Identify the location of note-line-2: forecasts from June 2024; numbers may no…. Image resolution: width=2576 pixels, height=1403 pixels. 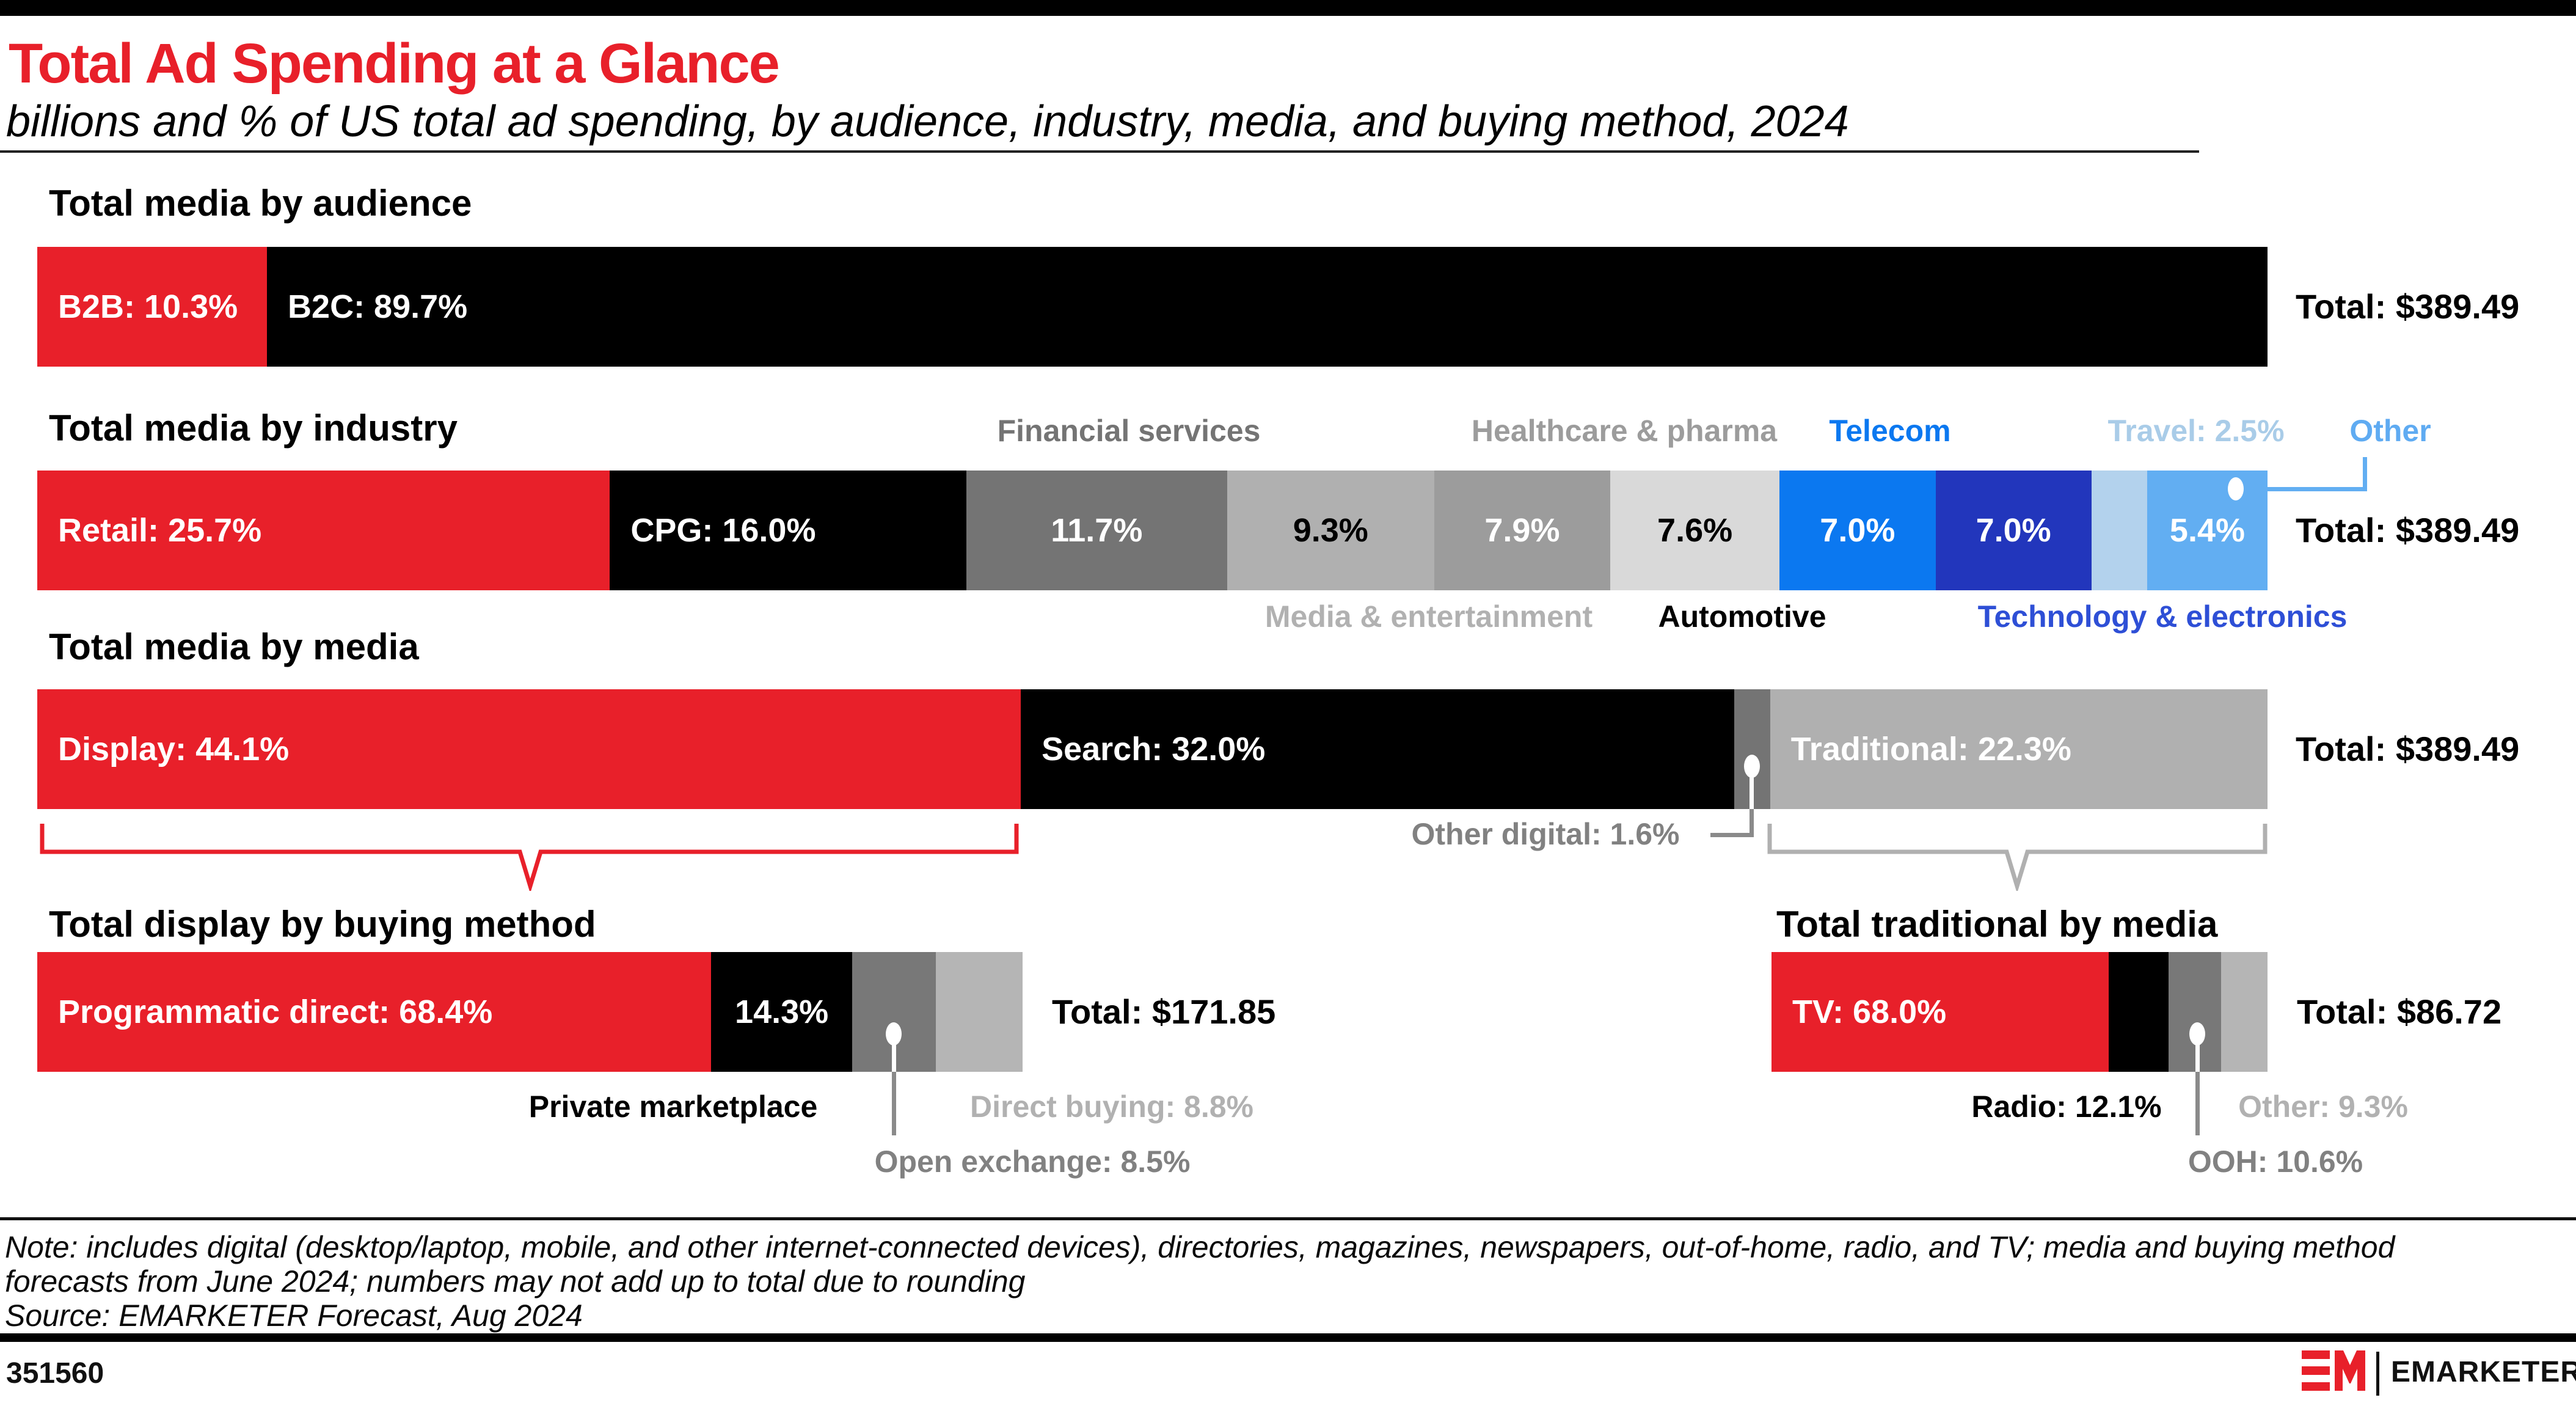
(515, 1281).